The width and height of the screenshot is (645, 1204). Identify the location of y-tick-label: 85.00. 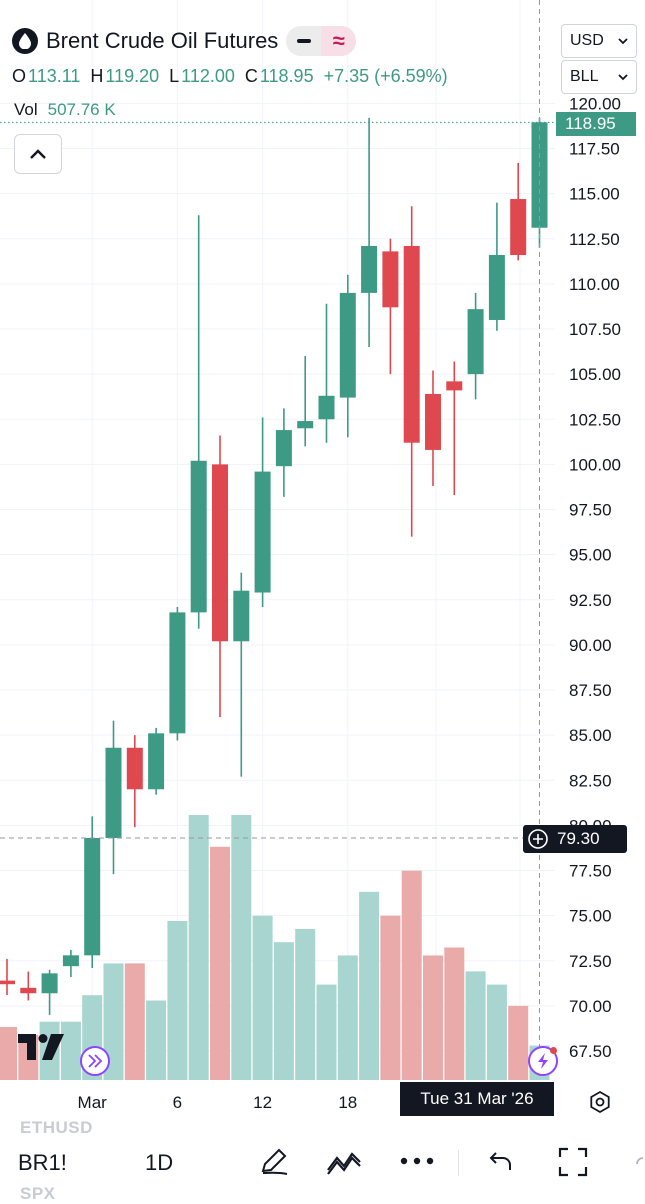
(590, 735).